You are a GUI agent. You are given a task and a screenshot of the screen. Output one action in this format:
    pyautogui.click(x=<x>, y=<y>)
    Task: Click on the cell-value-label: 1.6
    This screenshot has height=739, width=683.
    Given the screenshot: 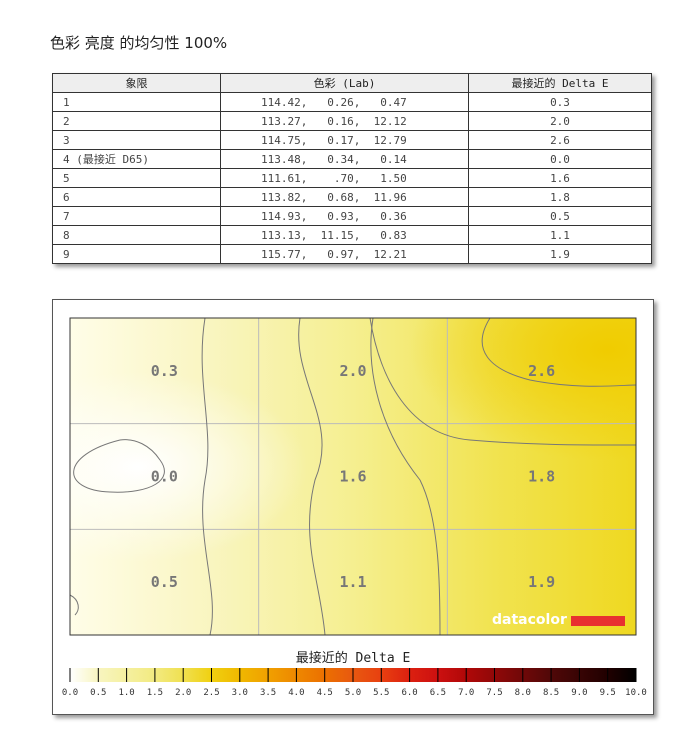 What is the action you would take?
    pyautogui.click(x=352, y=477)
    